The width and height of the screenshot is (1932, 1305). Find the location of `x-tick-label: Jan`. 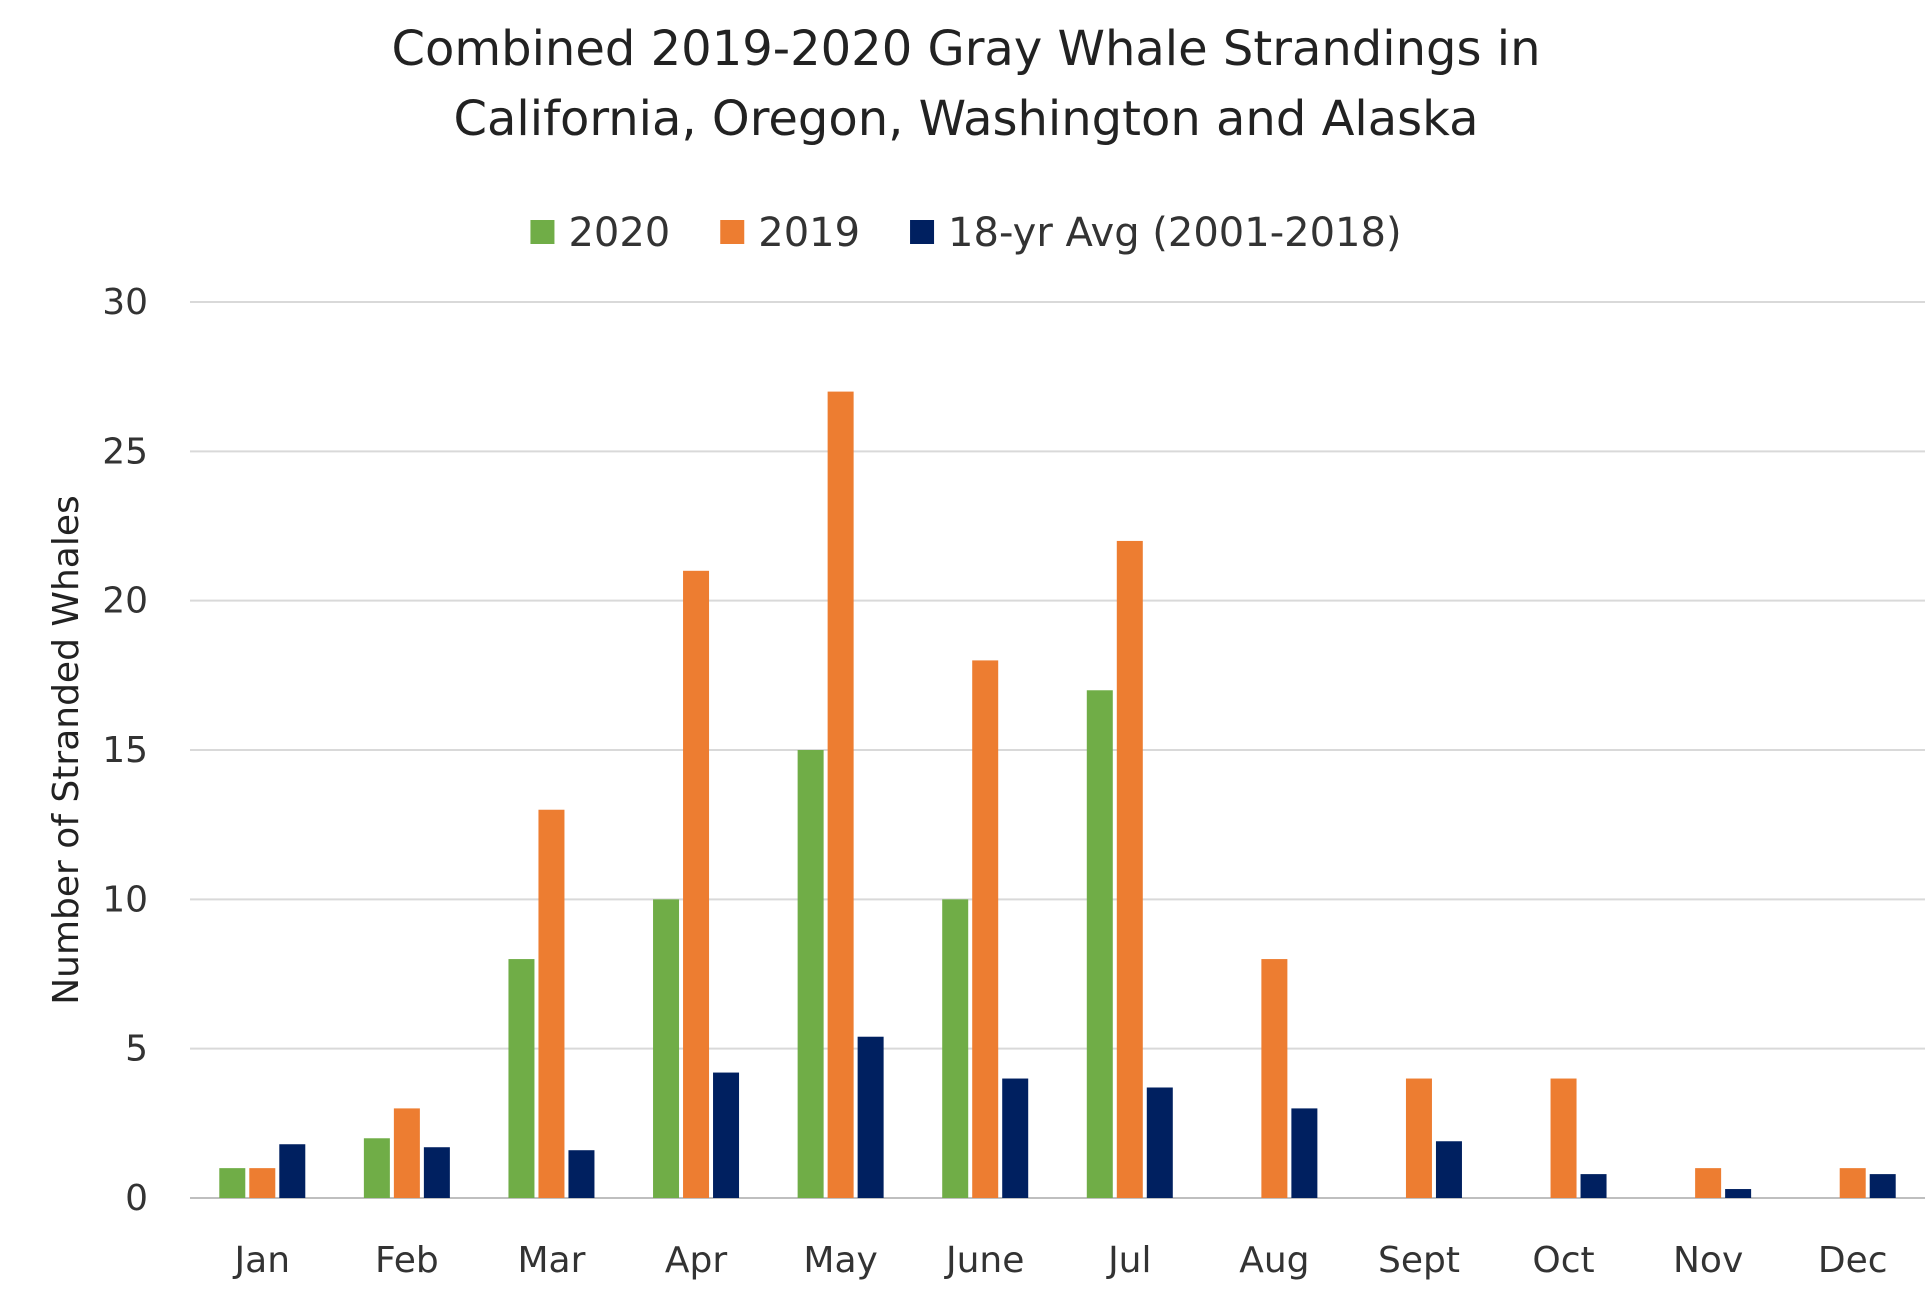

x-tick-label: Jan is located at coordinates (262, 1260).